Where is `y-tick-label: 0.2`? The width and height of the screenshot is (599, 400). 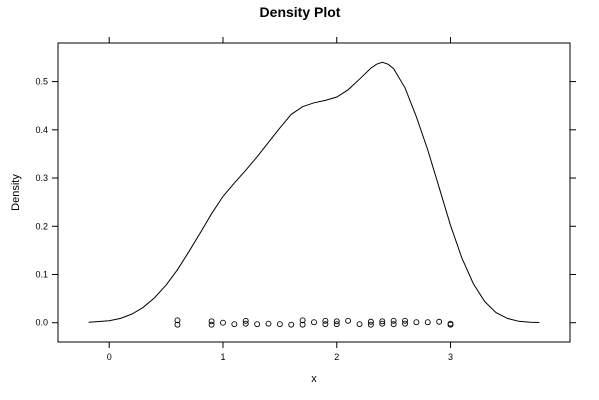
y-tick-label: 0.2 is located at coordinates (41, 226).